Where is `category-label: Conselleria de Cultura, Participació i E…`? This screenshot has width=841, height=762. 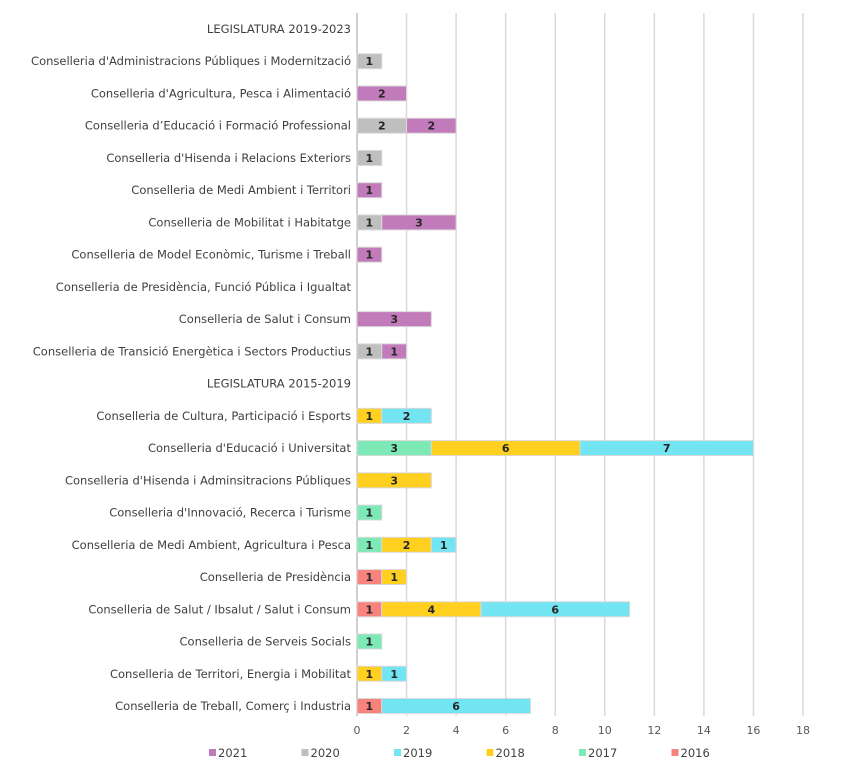
category-label: Conselleria de Cultura, Participació i E… is located at coordinates (223, 416).